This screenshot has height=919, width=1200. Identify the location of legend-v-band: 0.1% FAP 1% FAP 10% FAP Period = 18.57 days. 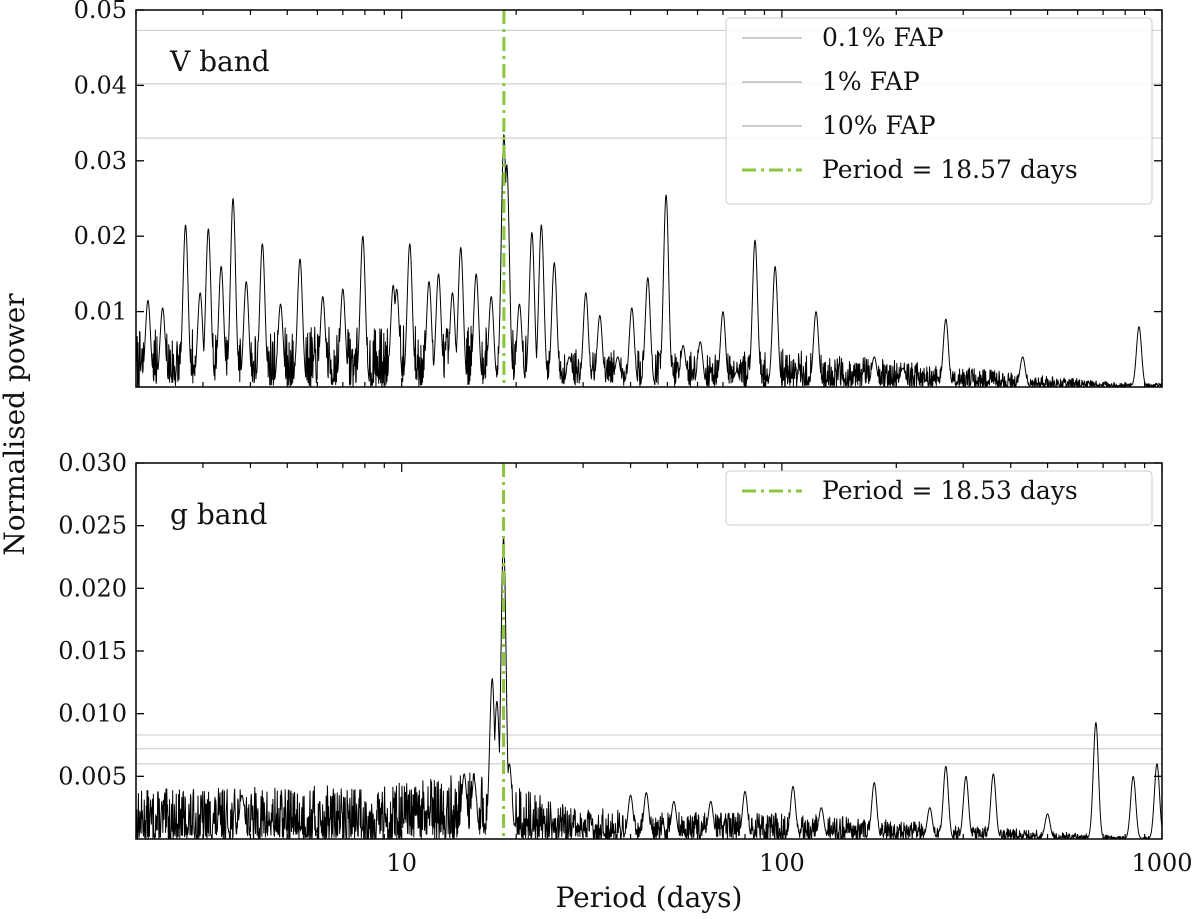
(939, 111).